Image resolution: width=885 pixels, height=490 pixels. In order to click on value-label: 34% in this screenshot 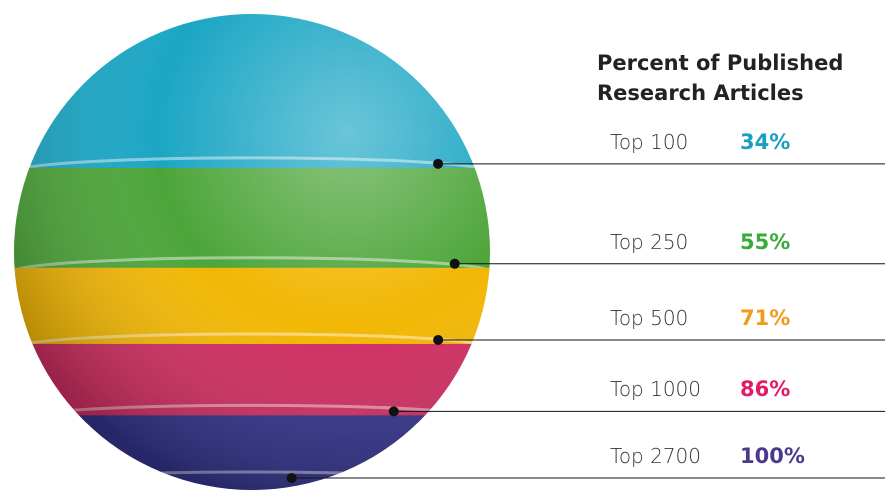, I will do `click(765, 141)`.